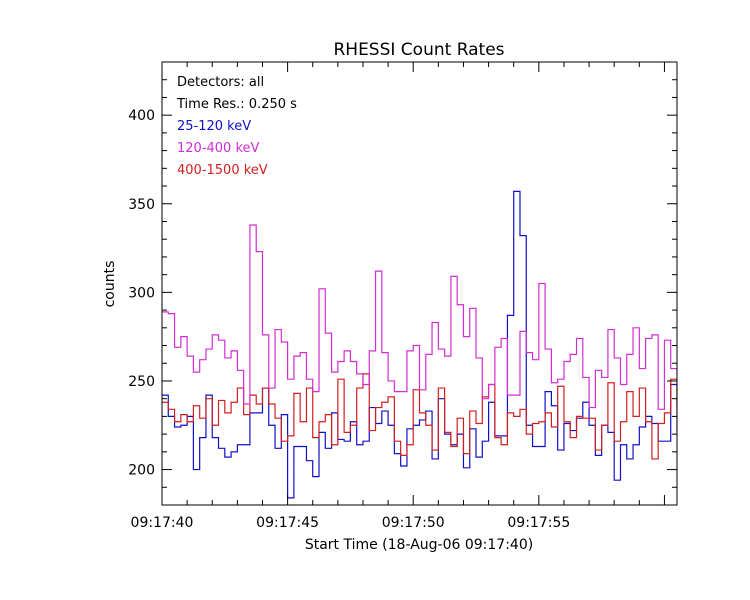 The width and height of the screenshot is (750, 600). Describe the element at coordinates (236, 104) in the screenshot. I see `time-resolution-info: Time Res.: 0.250 s` at that location.